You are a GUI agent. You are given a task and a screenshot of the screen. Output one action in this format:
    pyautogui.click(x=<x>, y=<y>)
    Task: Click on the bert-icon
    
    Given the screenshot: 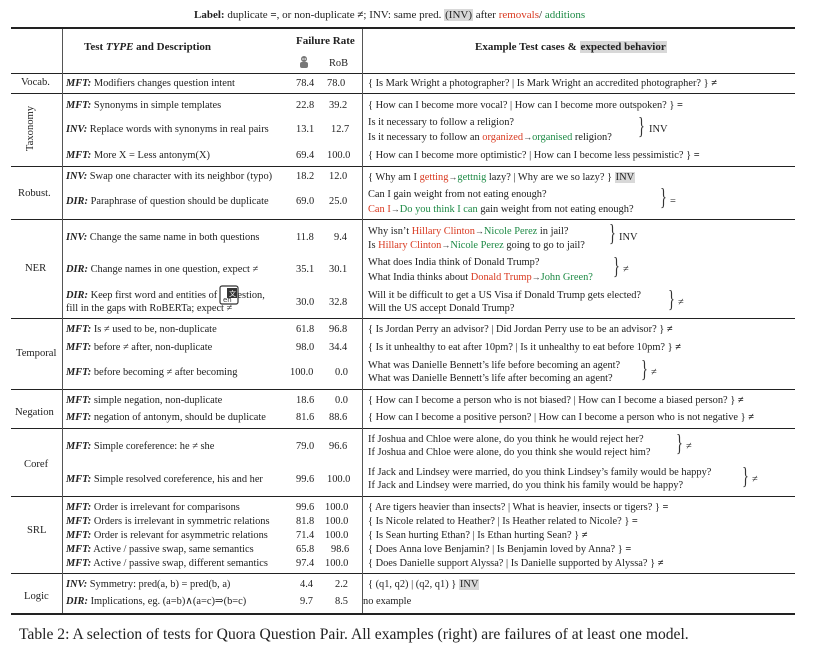 What is the action you would take?
    pyautogui.click(x=304, y=64)
    